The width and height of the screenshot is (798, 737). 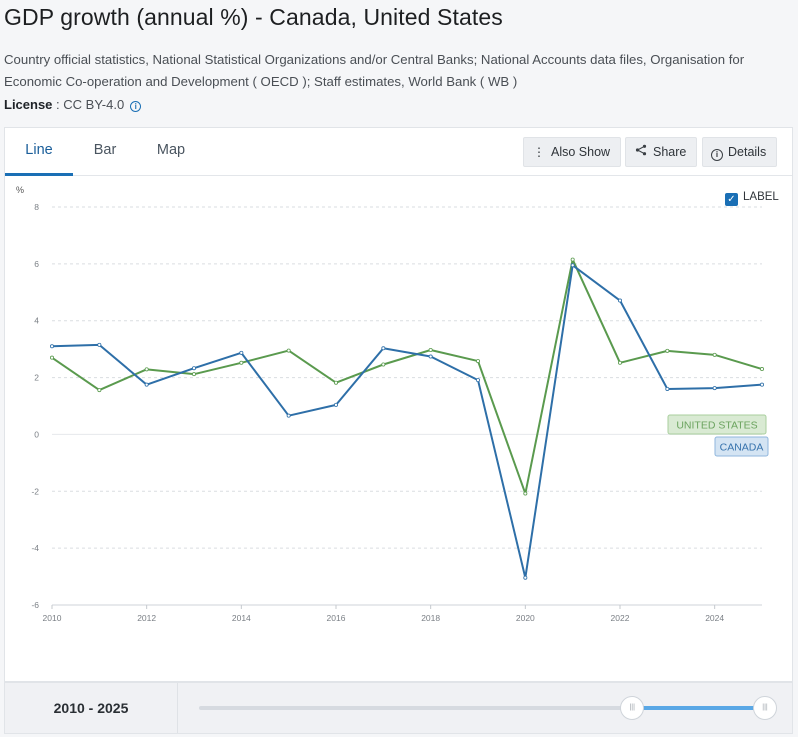 I want to click on y-axis-label: %, so click(x=20, y=190).